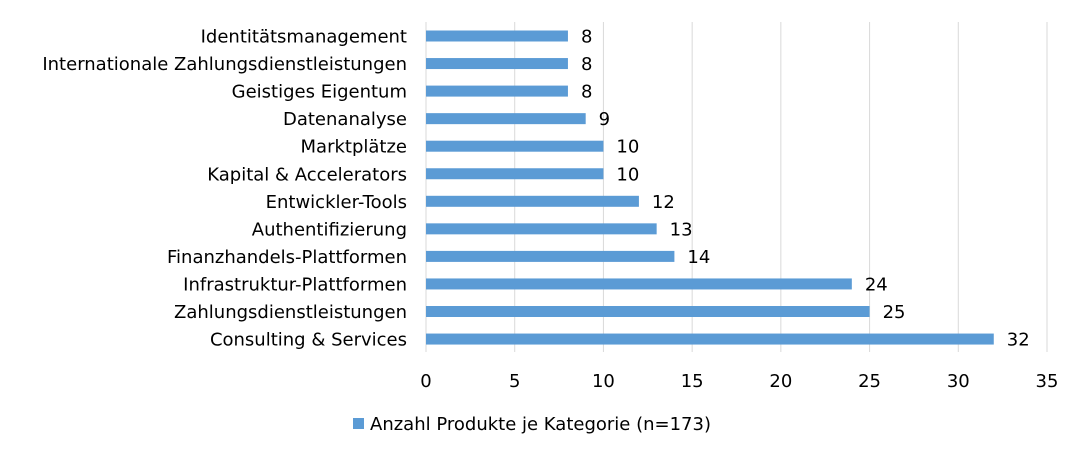 This screenshot has height=455, width=1082. I want to click on category-label-9: Finanzhandels-Plattformen, so click(287, 257).